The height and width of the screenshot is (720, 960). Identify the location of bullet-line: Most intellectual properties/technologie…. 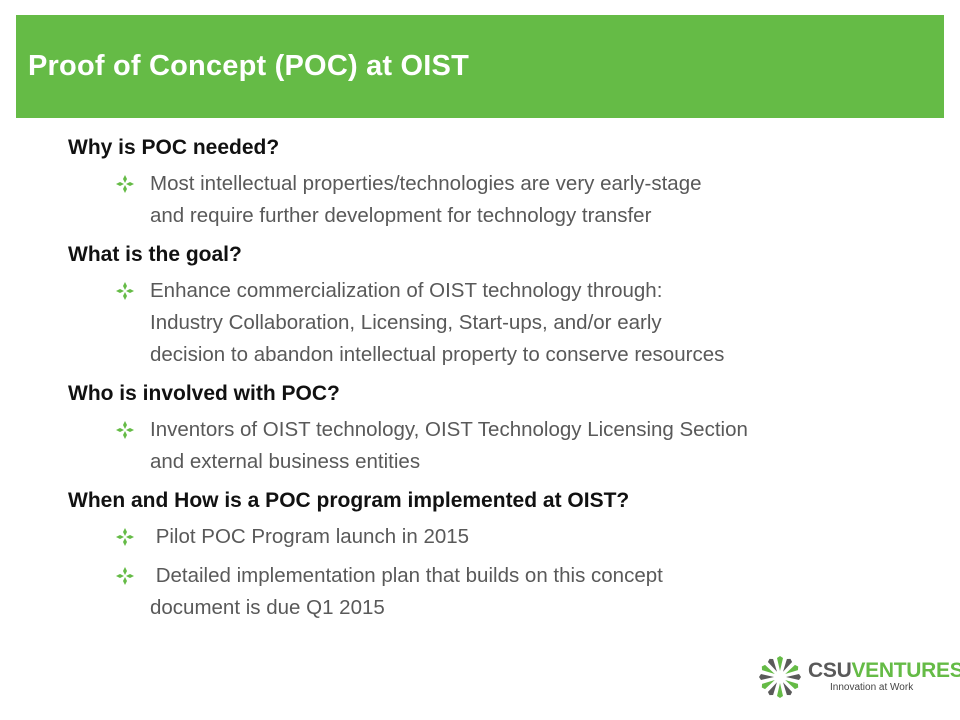
(426, 183).